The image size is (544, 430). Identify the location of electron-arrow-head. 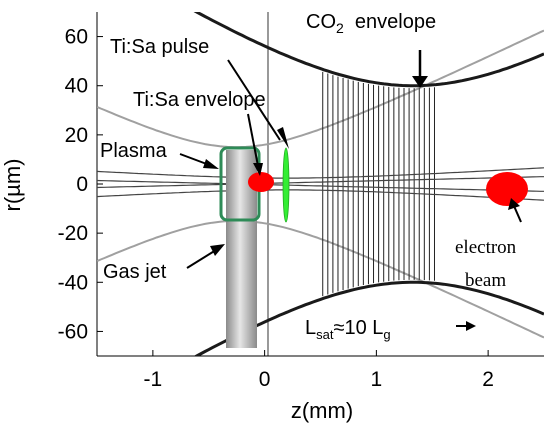
(514, 204).